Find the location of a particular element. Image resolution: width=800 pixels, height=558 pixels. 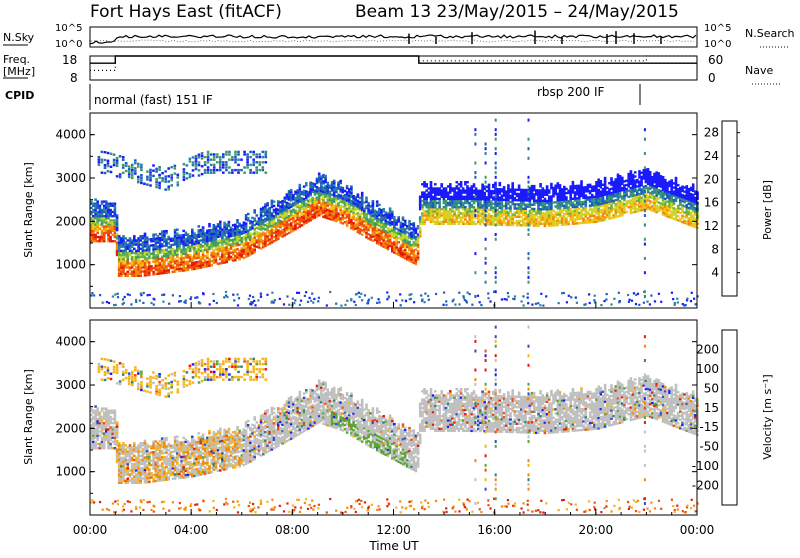

cpid-mode-2: rbsp 200 IF is located at coordinates (570, 92).